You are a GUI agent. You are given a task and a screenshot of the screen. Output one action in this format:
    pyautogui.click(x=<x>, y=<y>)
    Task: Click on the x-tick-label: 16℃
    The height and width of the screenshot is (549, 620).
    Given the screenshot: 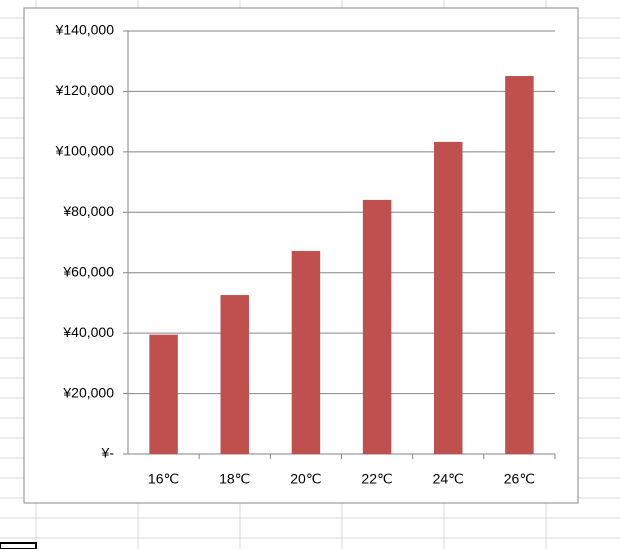 What is the action you would take?
    pyautogui.click(x=163, y=479)
    